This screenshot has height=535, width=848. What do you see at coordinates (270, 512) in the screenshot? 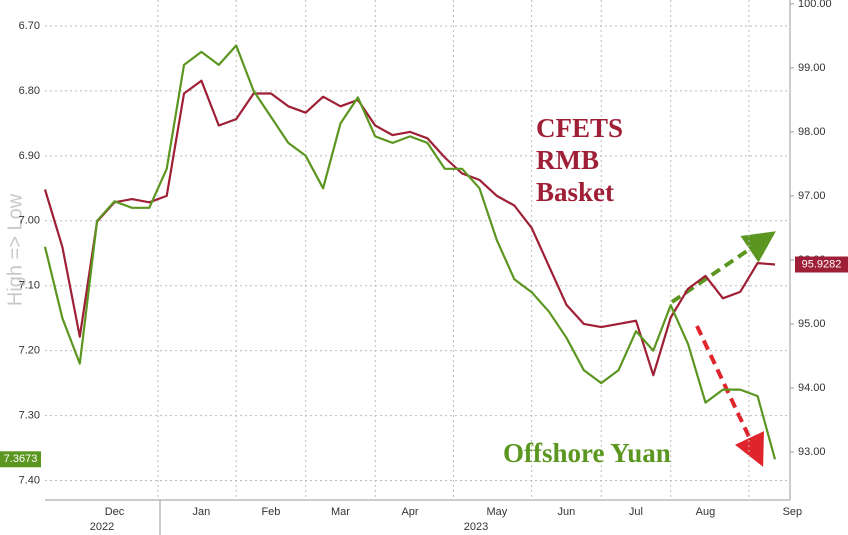
I see `x-tick-label: Feb` at bounding box center [270, 512].